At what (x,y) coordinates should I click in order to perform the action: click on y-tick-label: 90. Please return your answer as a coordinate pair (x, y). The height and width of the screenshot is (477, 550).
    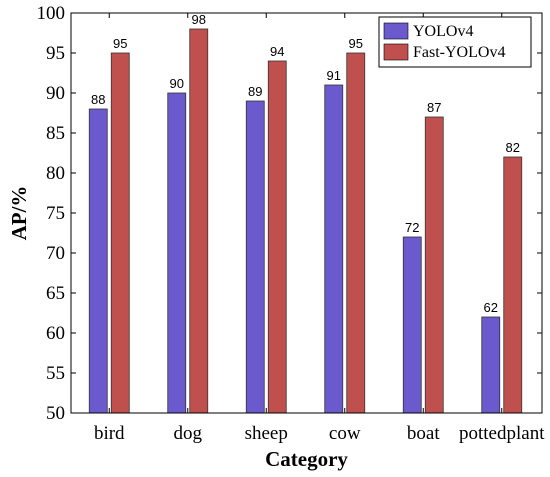
    Looking at the image, I should click on (55, 93).